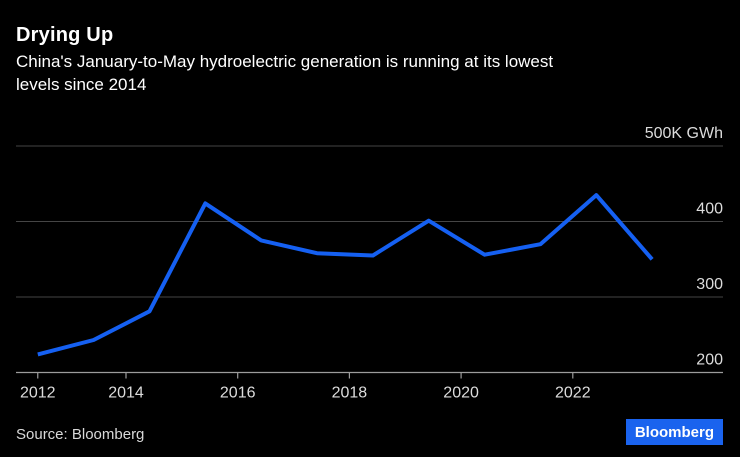 This screenshot has height=457, width=740. I want to click on y-axis-label: 200, so click(709, 360).